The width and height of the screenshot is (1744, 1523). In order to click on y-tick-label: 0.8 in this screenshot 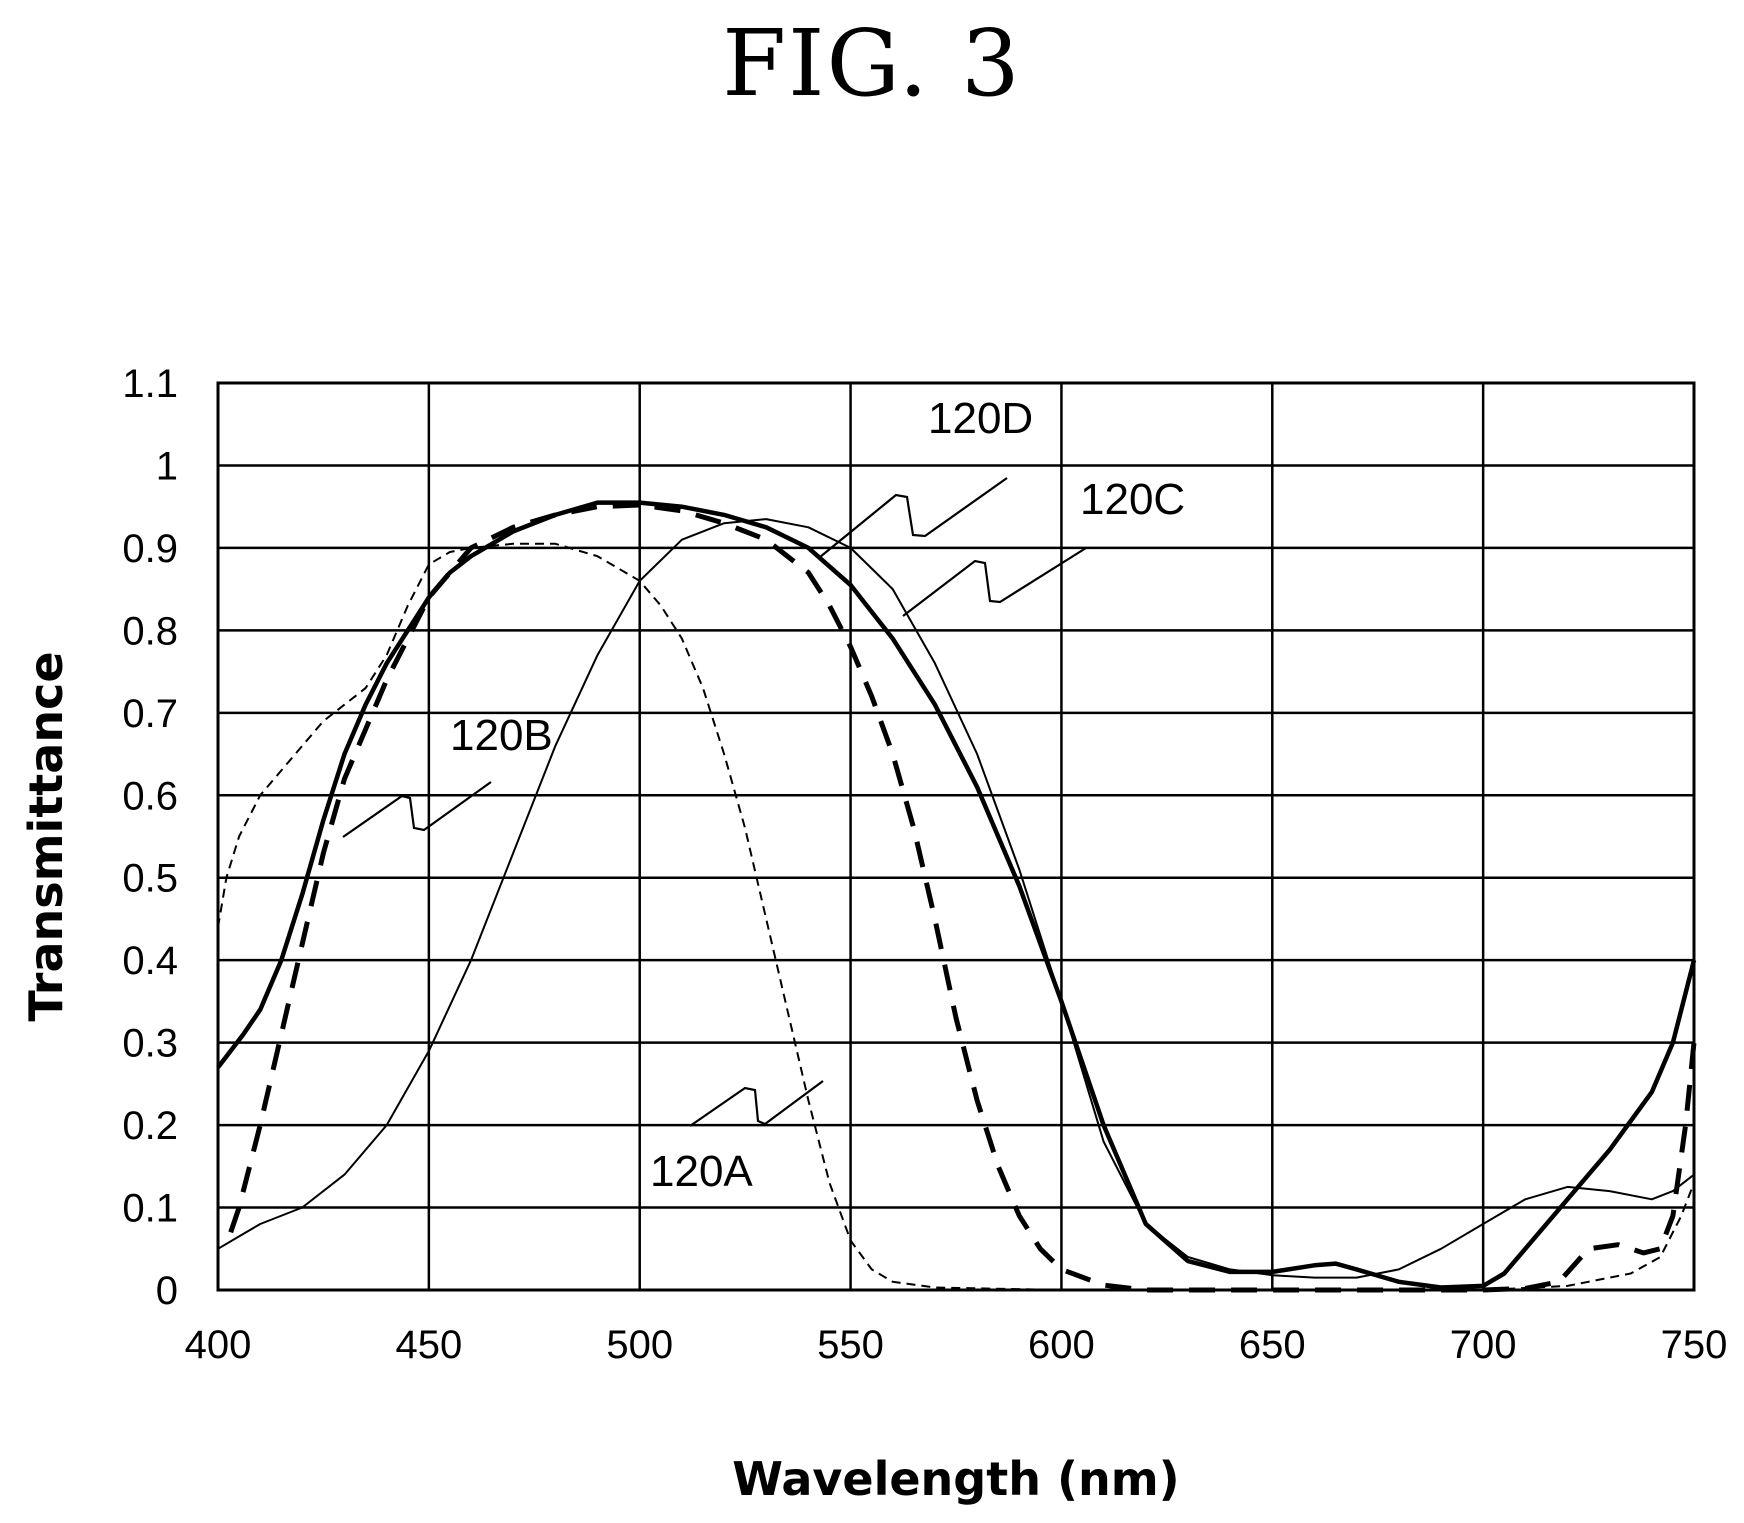, I will do `click(150, 631)`.